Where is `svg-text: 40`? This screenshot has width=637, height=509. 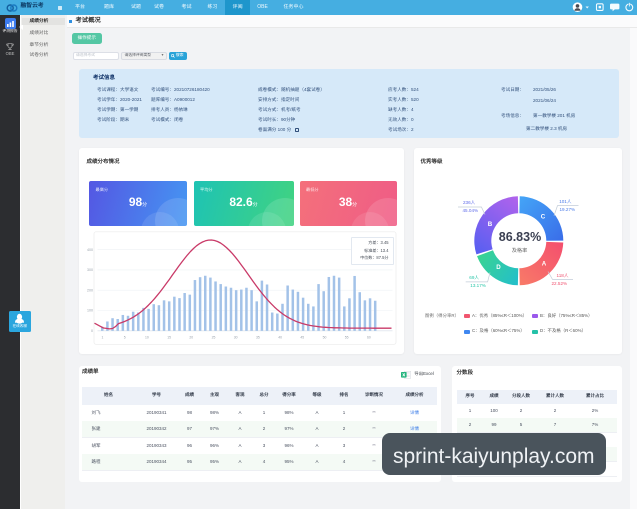 svg-text: 40 is located at coordinates (280, 338).